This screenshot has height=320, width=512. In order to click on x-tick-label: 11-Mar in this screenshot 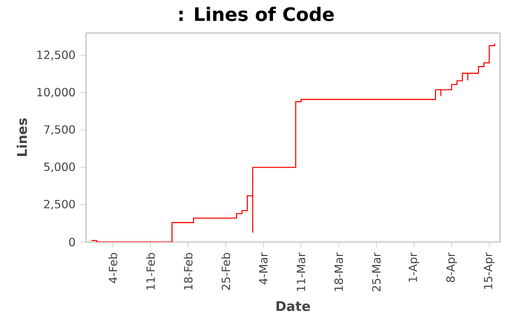, I will do `click(301, 271)`.